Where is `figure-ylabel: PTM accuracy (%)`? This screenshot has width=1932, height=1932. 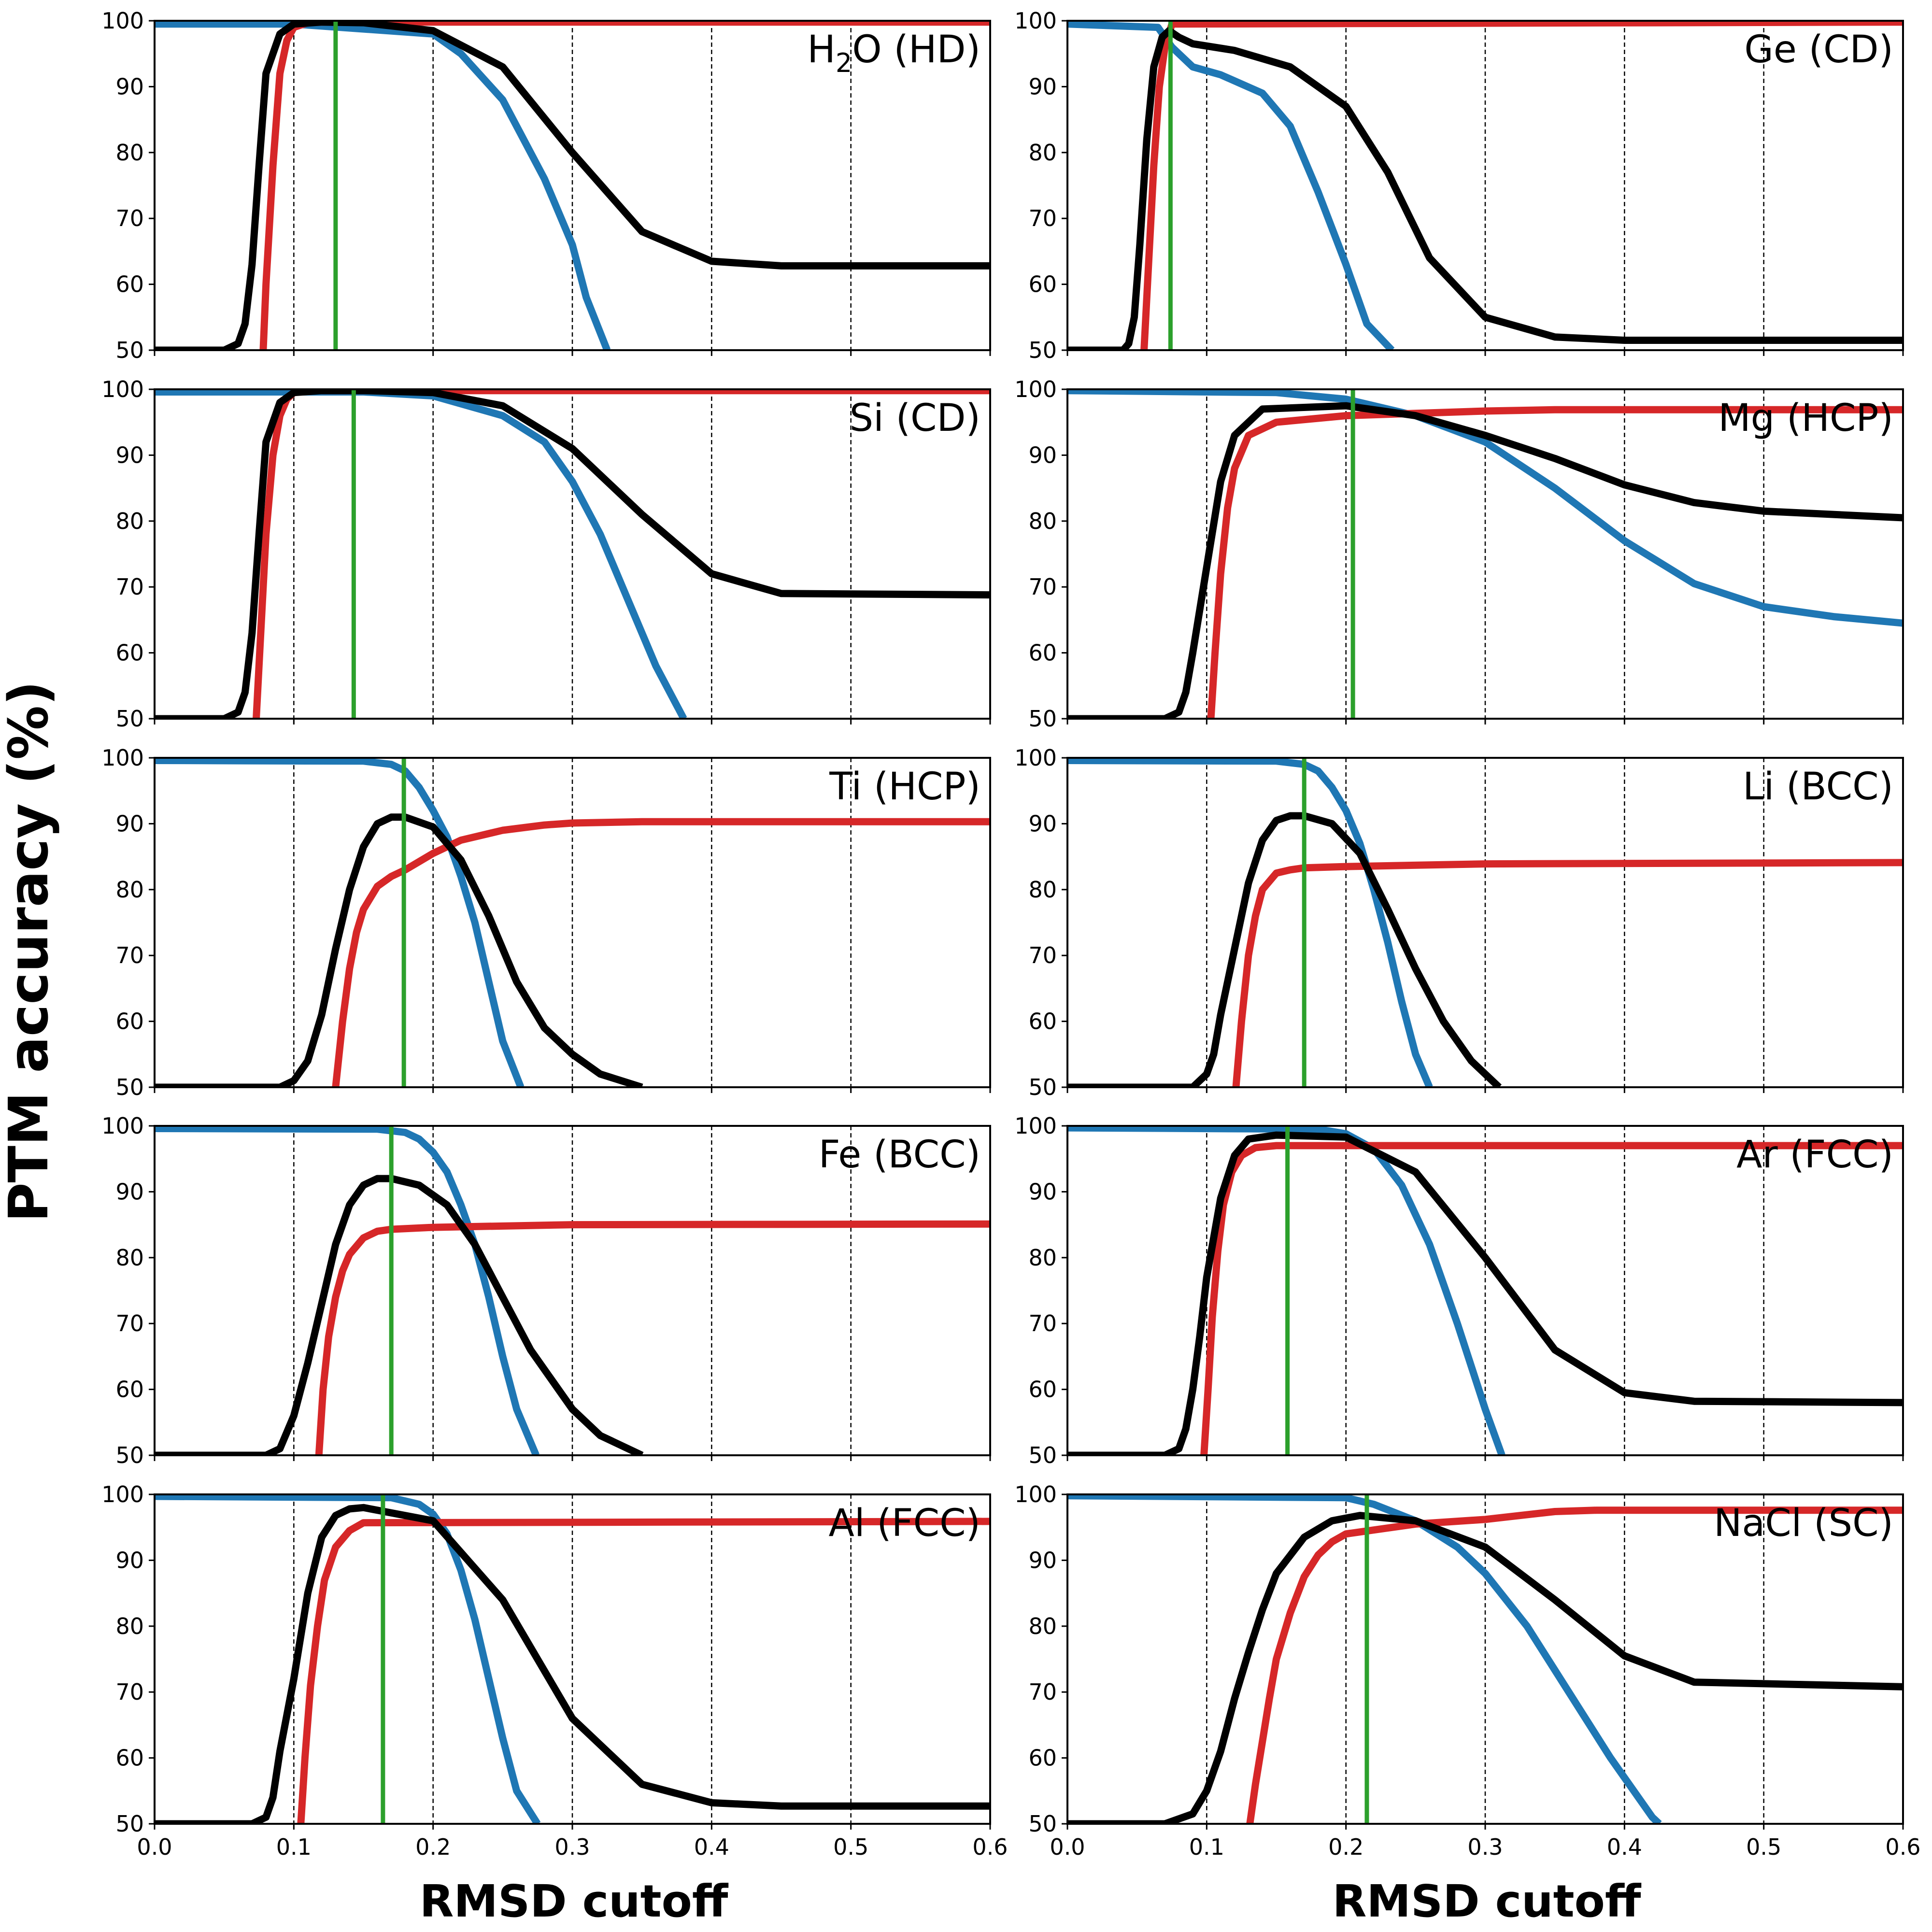
figure-ylabel: PTM accuracy (%) is located at coordinates (30, 951).